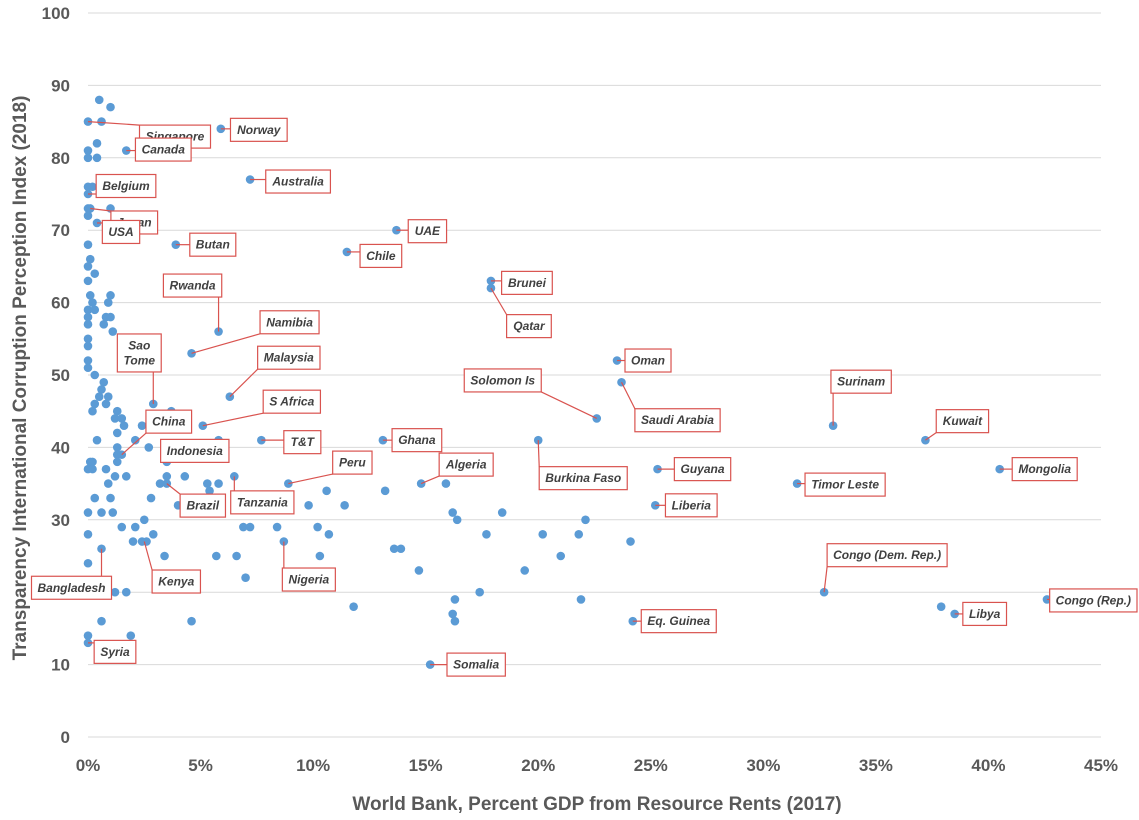 The width and height of the screenshot is (1139, 820). What do you see at coordinates (530, 393) in the screenshot?
I see `annotation: Solomon Is` at bounding box center [530, 393].